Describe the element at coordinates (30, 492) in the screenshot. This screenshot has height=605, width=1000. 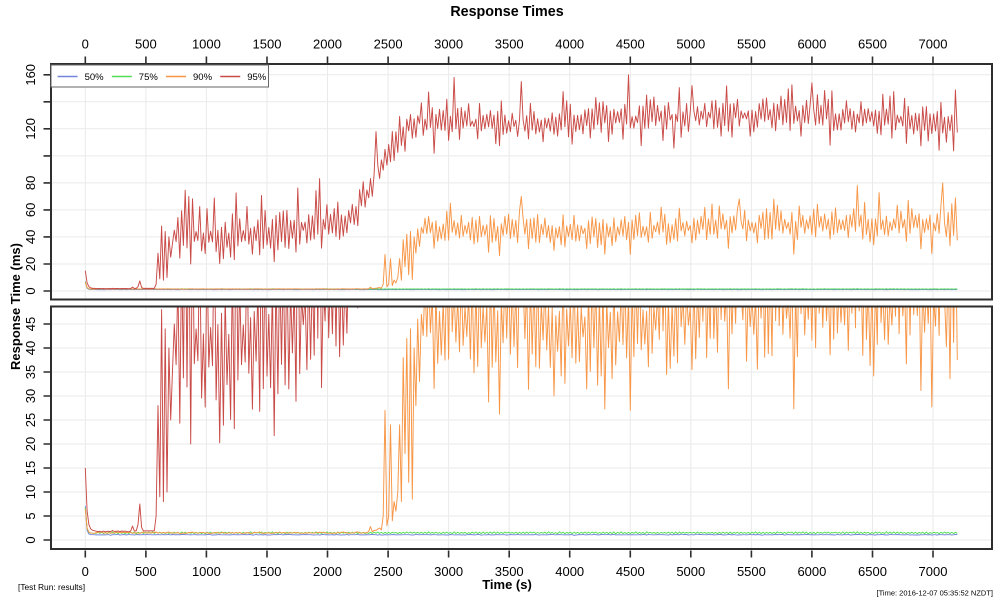
I see `svg-text: 10` at that location.